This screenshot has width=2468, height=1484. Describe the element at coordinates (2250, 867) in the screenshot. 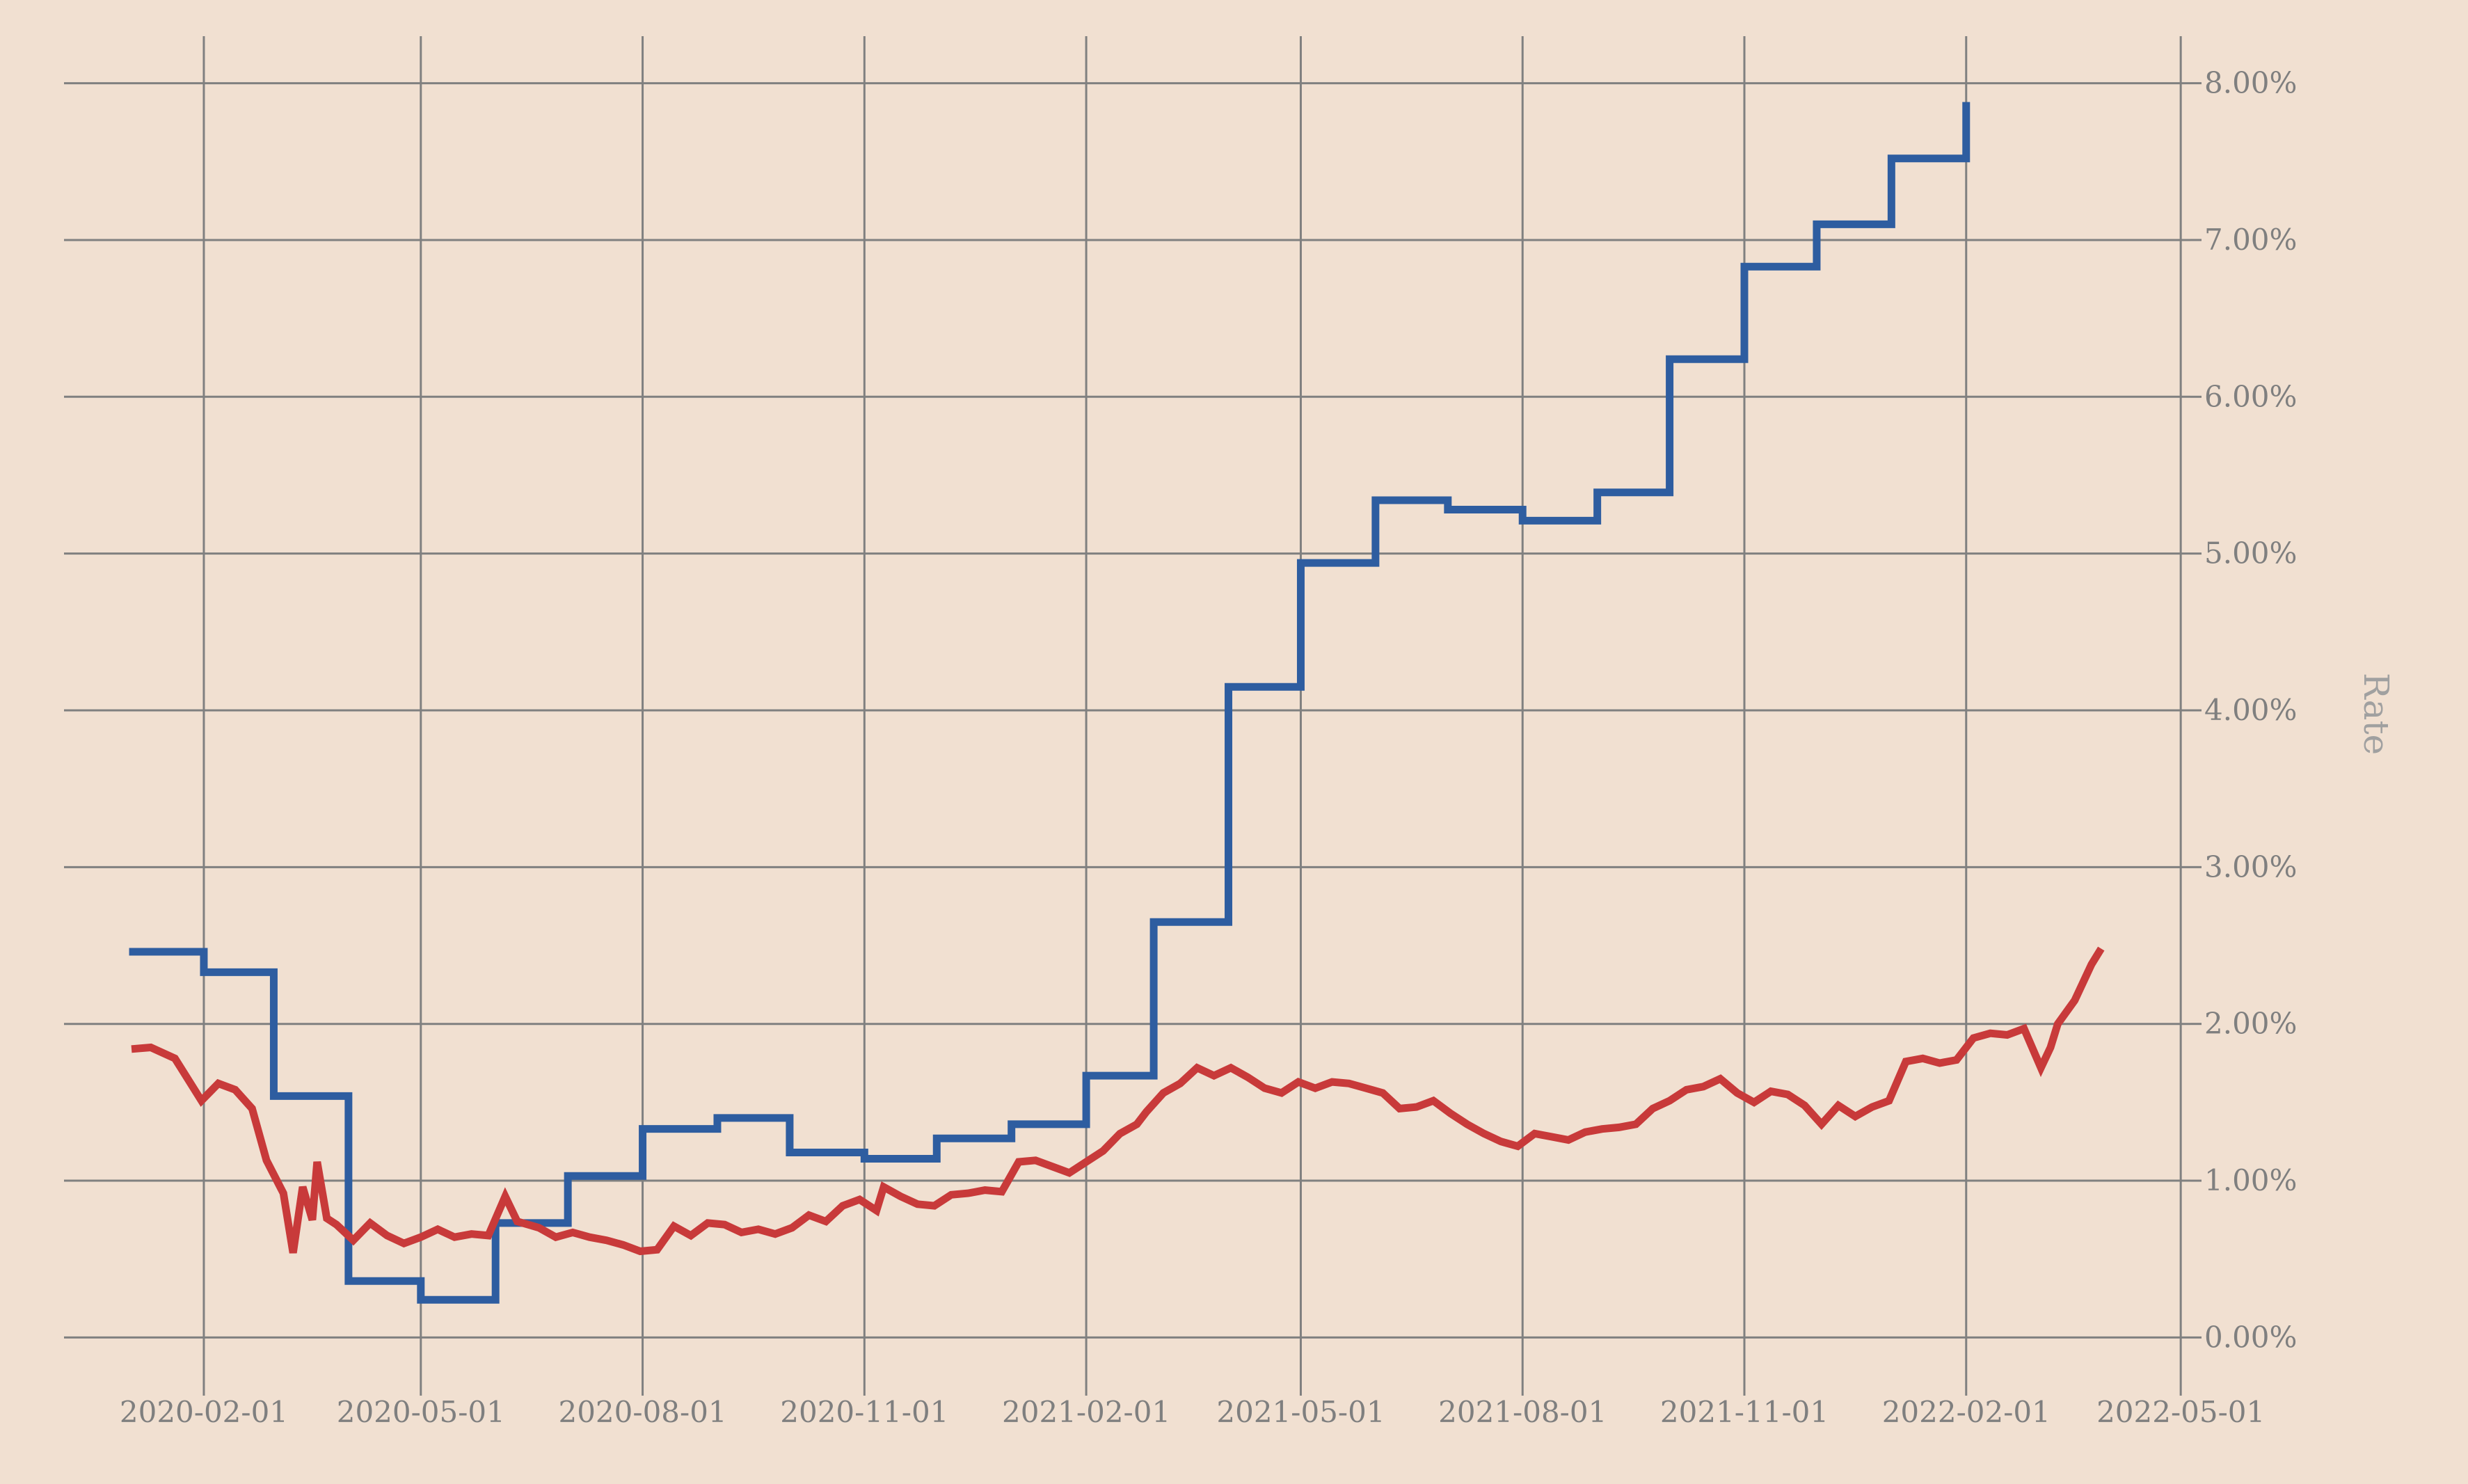

I see `y-tick-label: 3.00%` at that location.